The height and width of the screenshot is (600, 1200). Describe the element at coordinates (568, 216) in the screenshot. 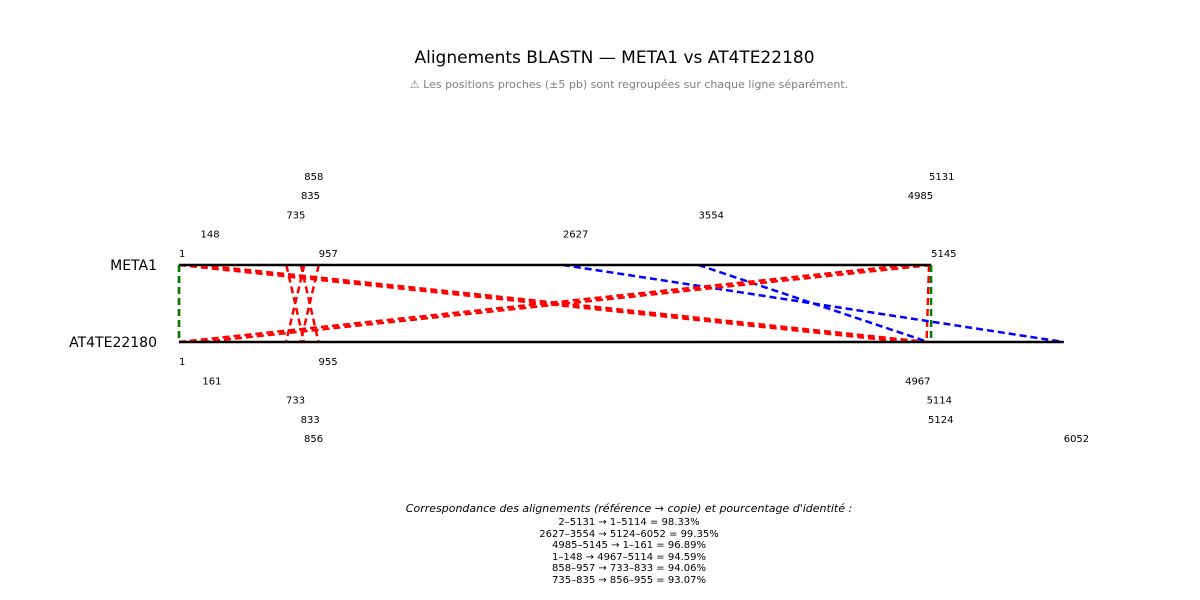

I see `query-tick-labels: 1 957 5145 148 2627 735 3554 835 4985 858 5131` at that location.